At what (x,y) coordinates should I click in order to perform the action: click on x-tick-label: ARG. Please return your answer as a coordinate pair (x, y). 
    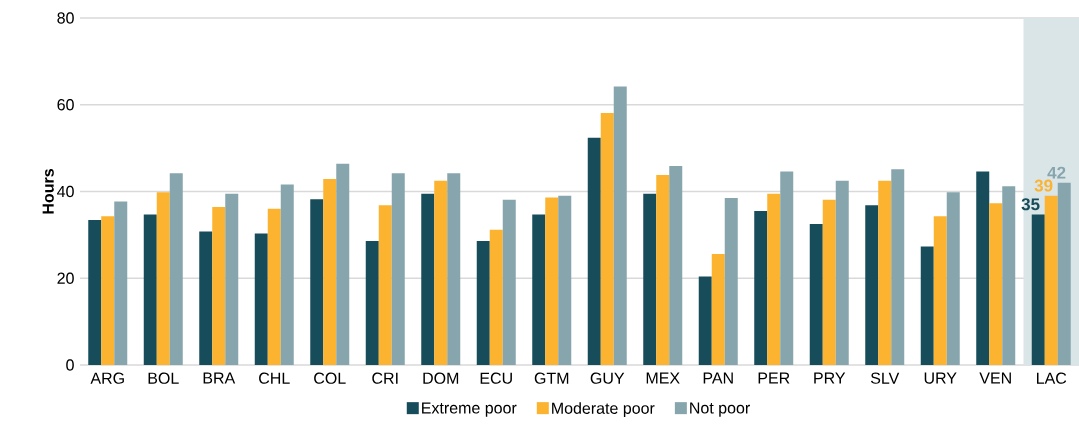
    Looking at the image, I should click on (107, 378).